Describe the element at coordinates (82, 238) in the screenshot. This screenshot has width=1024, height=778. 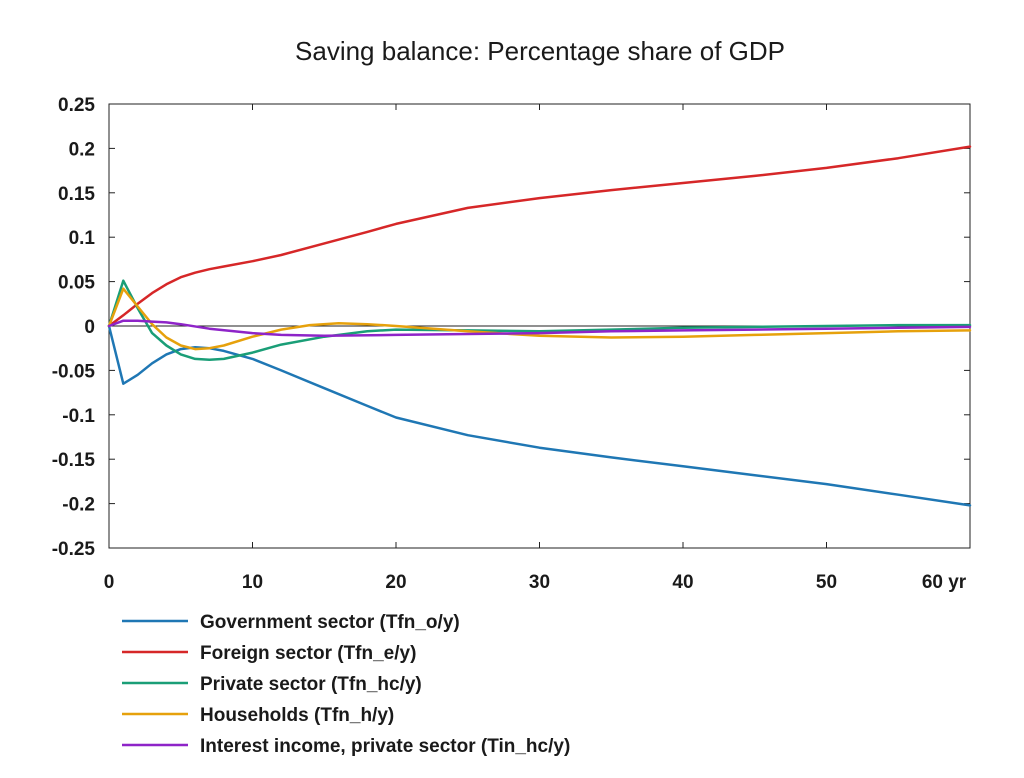
I see `y-tick-label: 0.1` at that location.